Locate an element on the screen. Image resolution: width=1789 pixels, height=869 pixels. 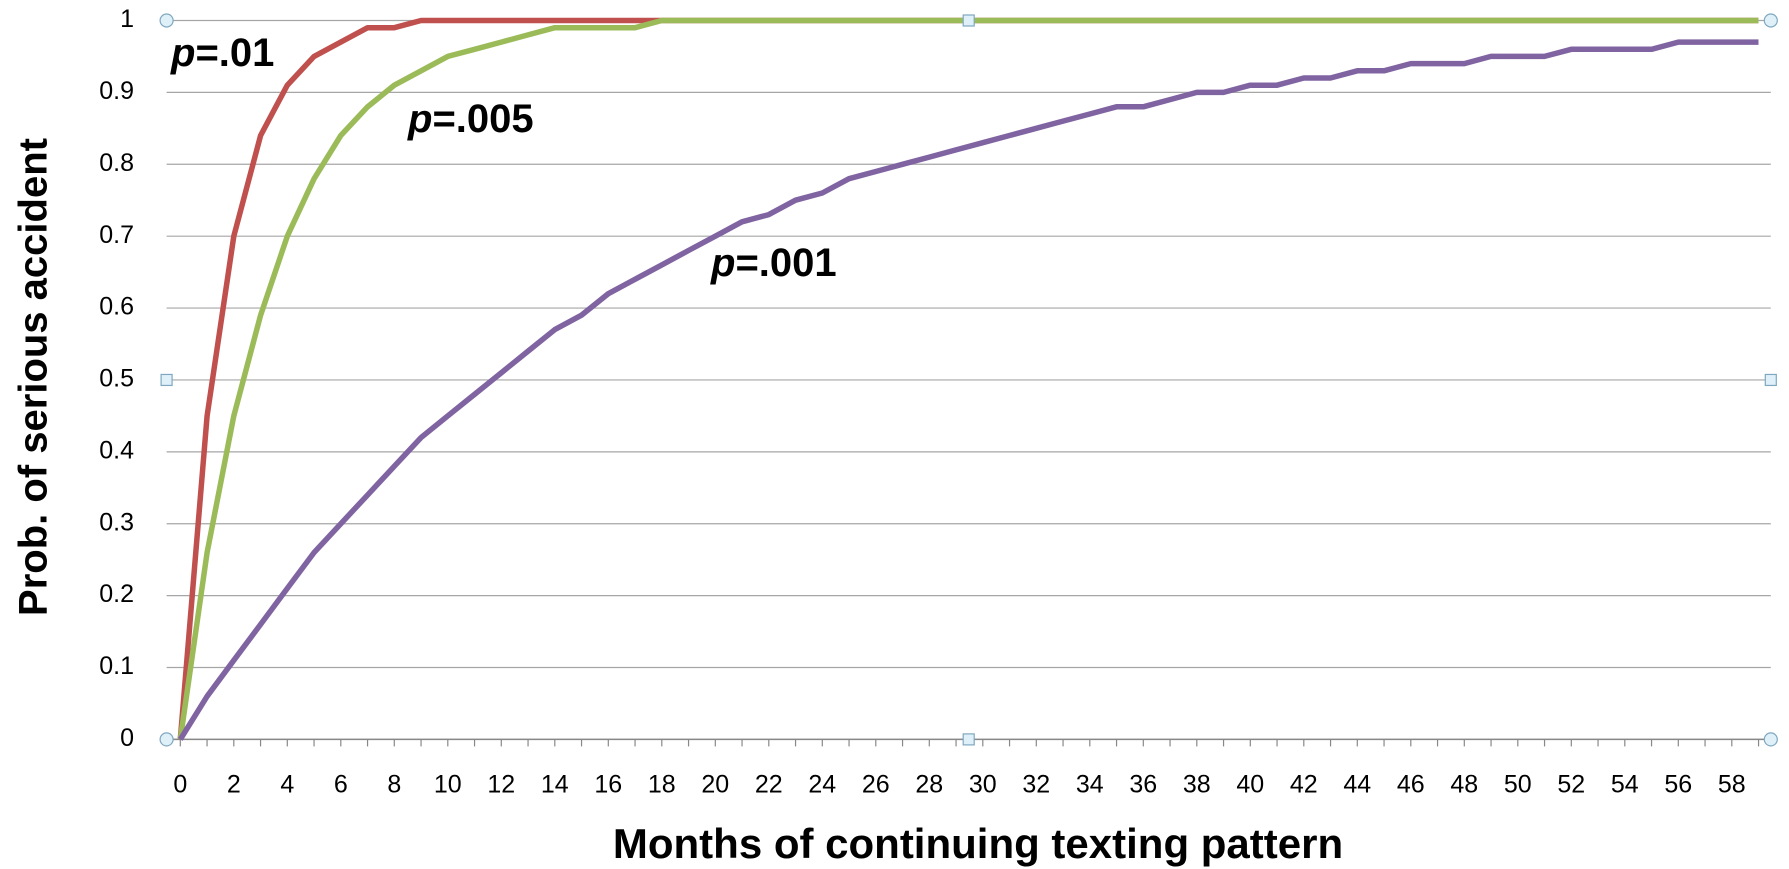
y-axis-title: Prob. of serious accident is located at coordinates (34, 377).